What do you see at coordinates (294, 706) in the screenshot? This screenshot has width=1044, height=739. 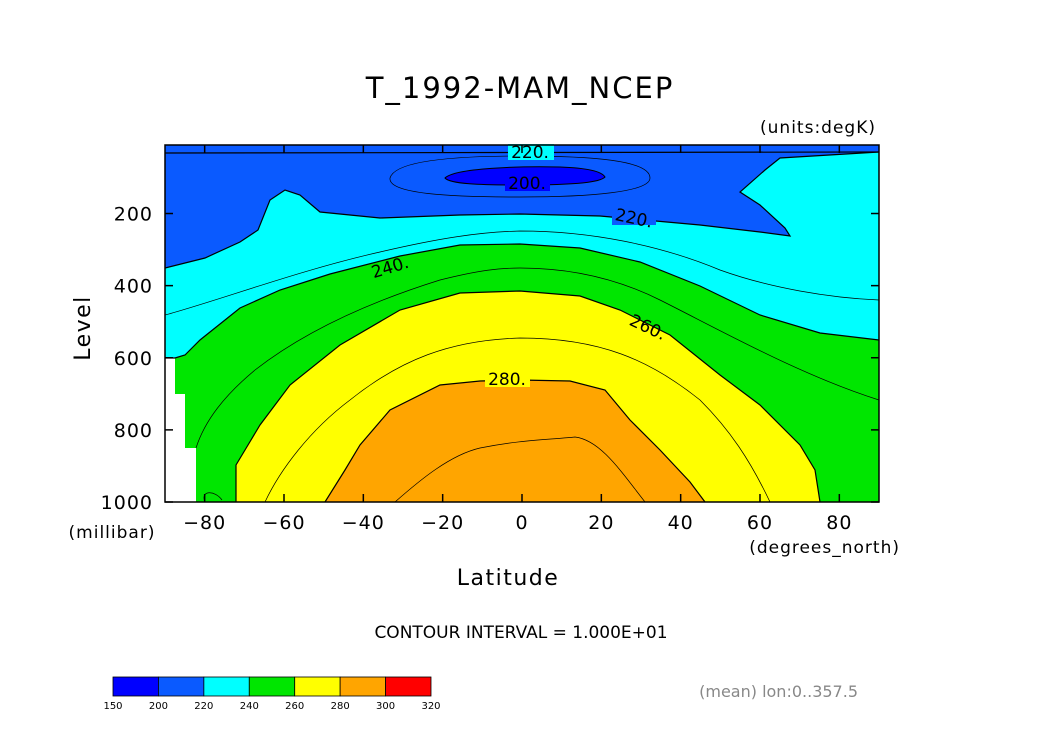 I see `colorbar-label: 260` at bounding box center [294, 706].